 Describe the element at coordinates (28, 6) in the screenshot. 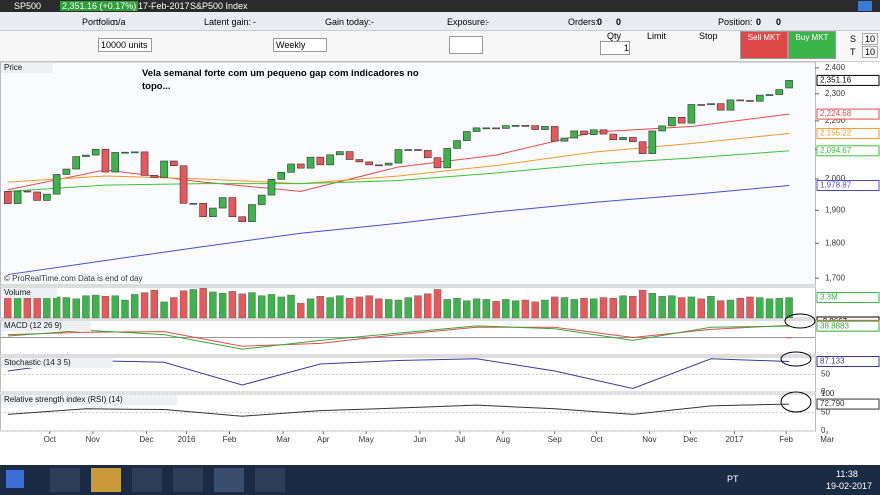

I see `symbol: SP500` at that location.